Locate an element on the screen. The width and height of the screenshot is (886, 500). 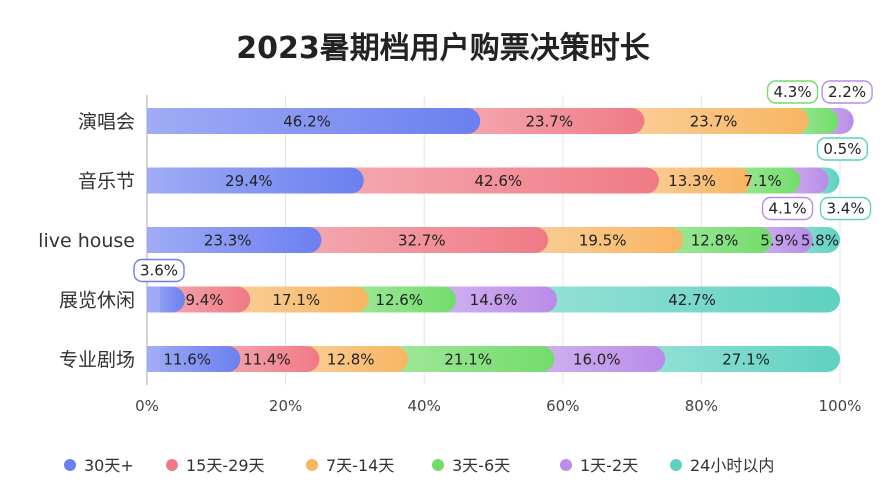
category-label: live house is located at coordinates (86, 241).